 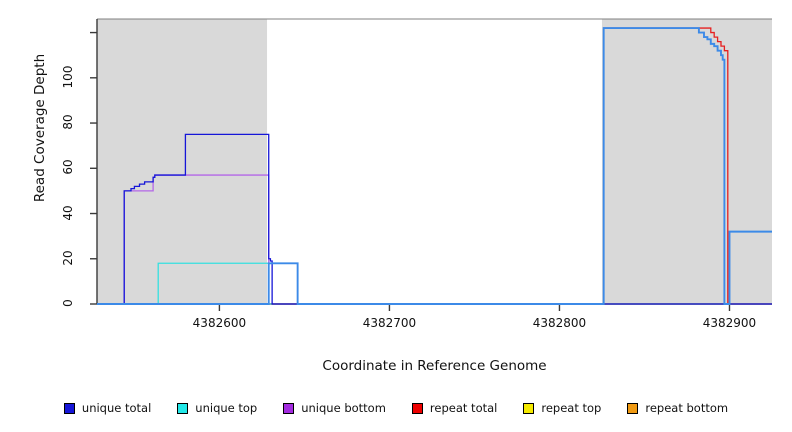 I want to click on legend-item: unique top, so click(x=217, y=408).